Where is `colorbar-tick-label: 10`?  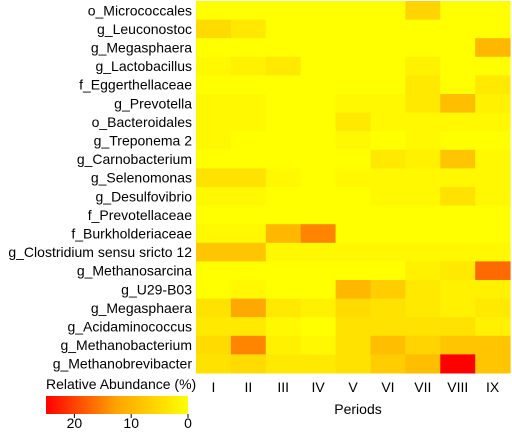
colorbar-tick-label: 10 is located at coordinates (131, 423).